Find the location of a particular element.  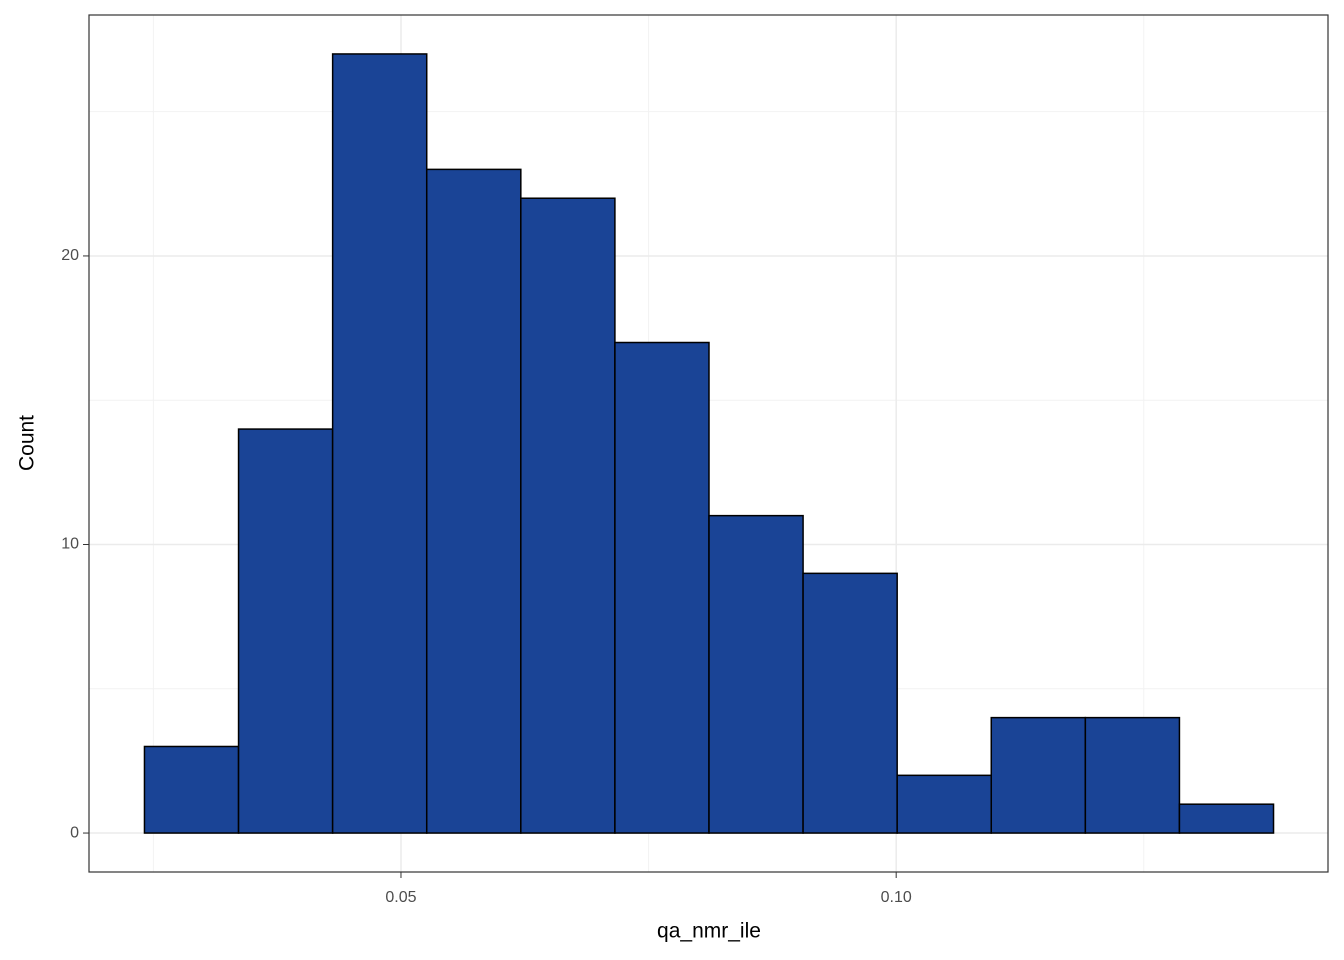

y-tick-label: 0 is located at coordinates (74, 832).